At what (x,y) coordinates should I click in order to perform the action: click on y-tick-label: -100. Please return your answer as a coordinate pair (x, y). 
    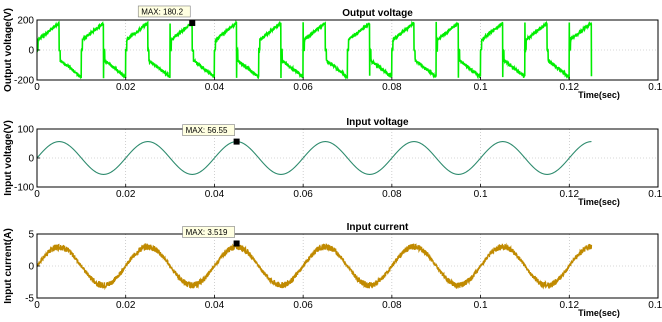
    Looking at the image, I should click on (24, 188).